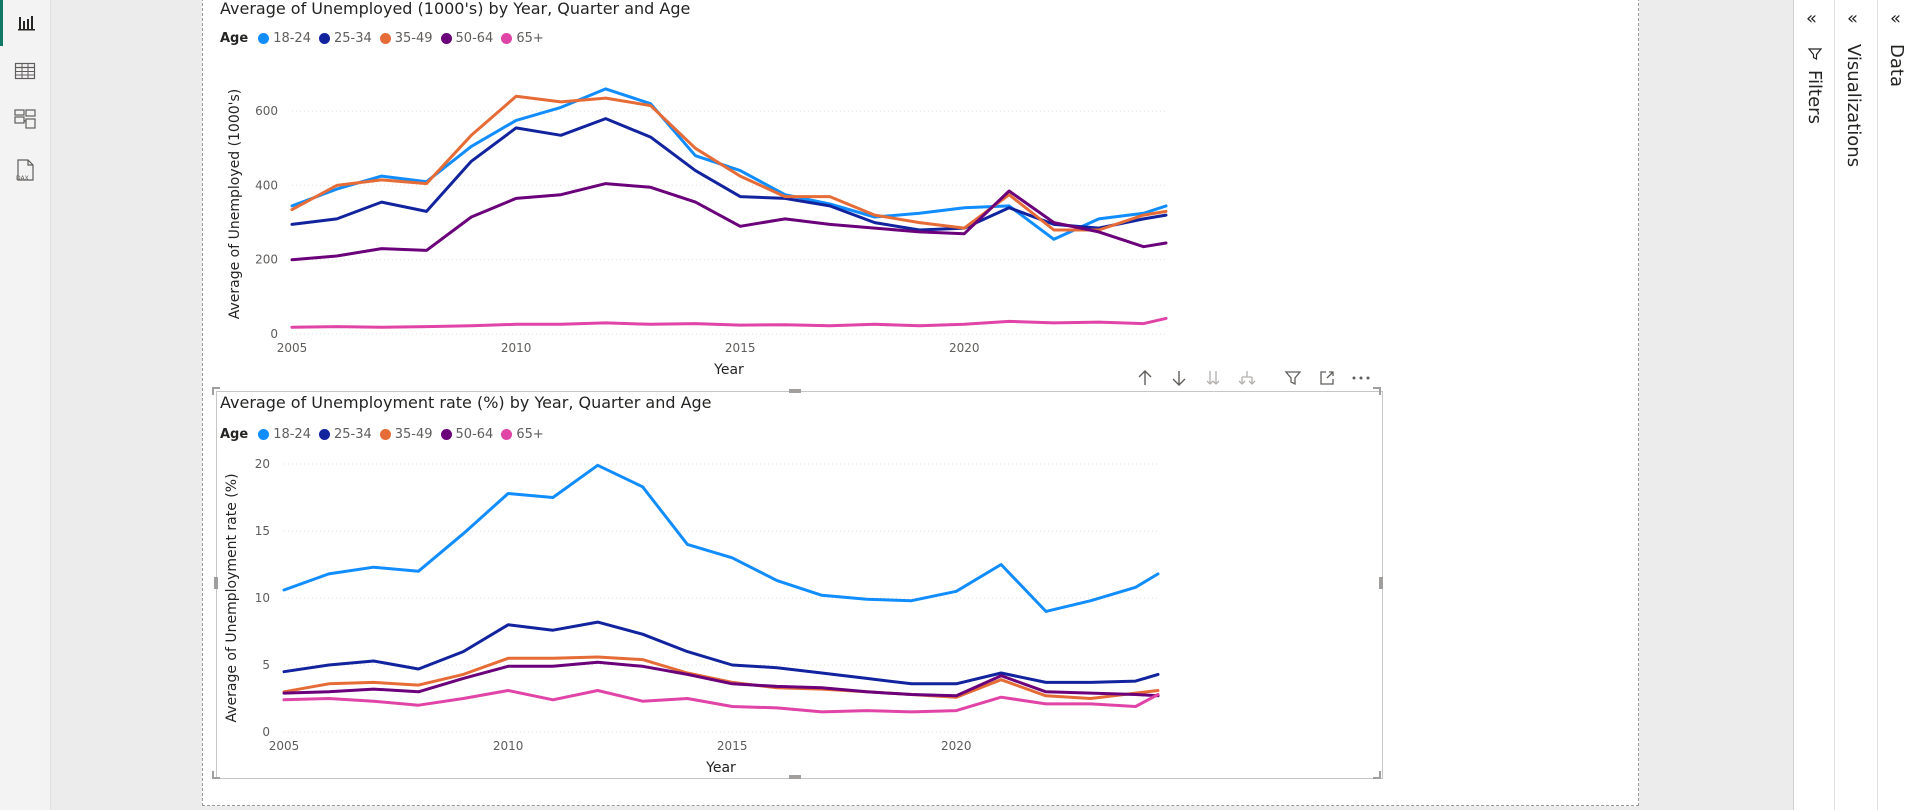  Describe the element at coordinates (1896, 18) in the screenshot. I see `expand-data-chevron-icon: «` at that location.